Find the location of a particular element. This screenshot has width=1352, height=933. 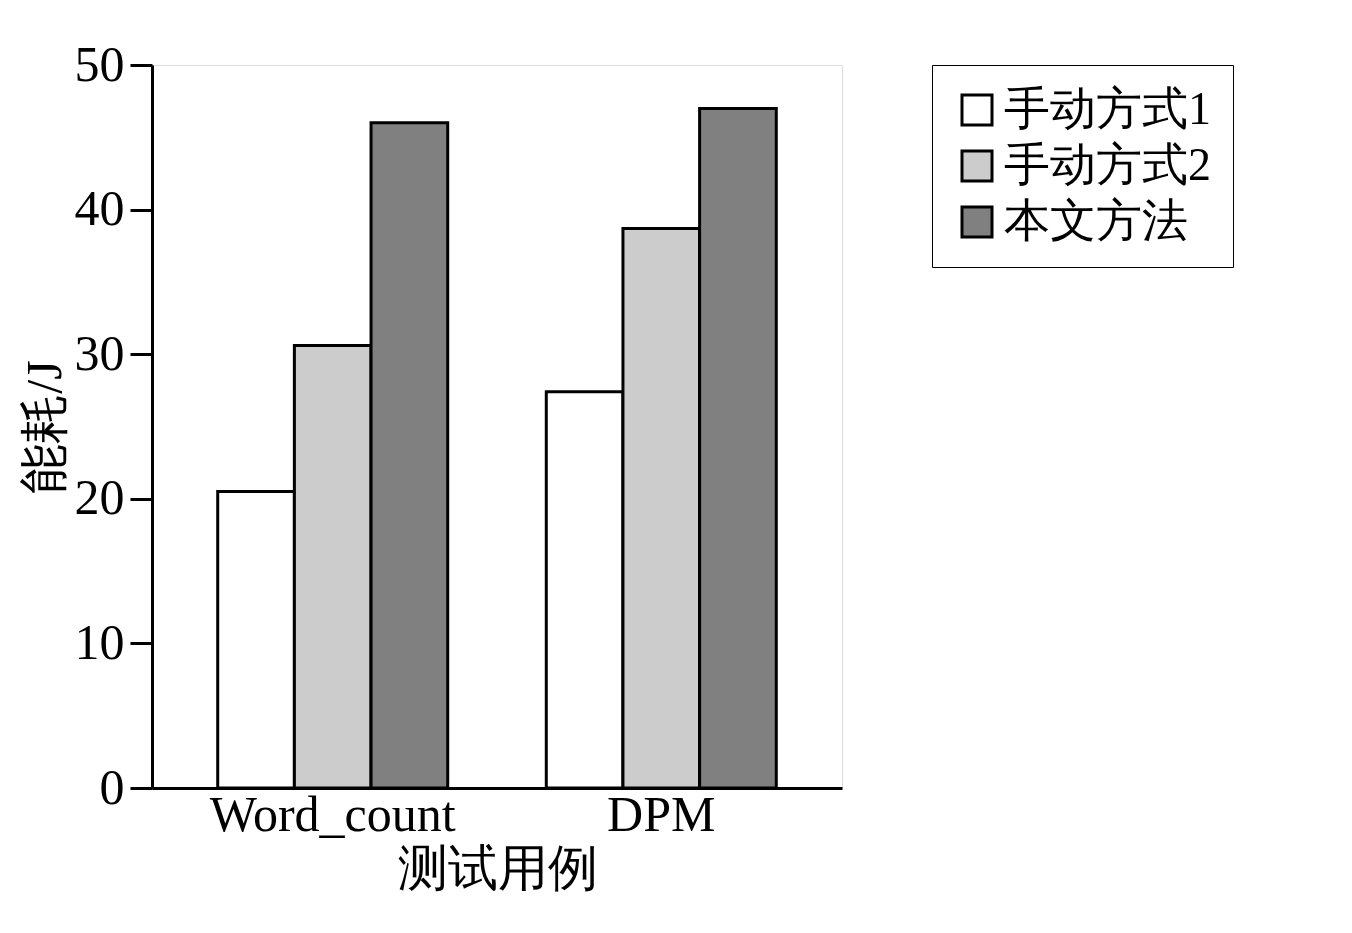

y-tick-label: 20 is located at coordinates (99, 497).